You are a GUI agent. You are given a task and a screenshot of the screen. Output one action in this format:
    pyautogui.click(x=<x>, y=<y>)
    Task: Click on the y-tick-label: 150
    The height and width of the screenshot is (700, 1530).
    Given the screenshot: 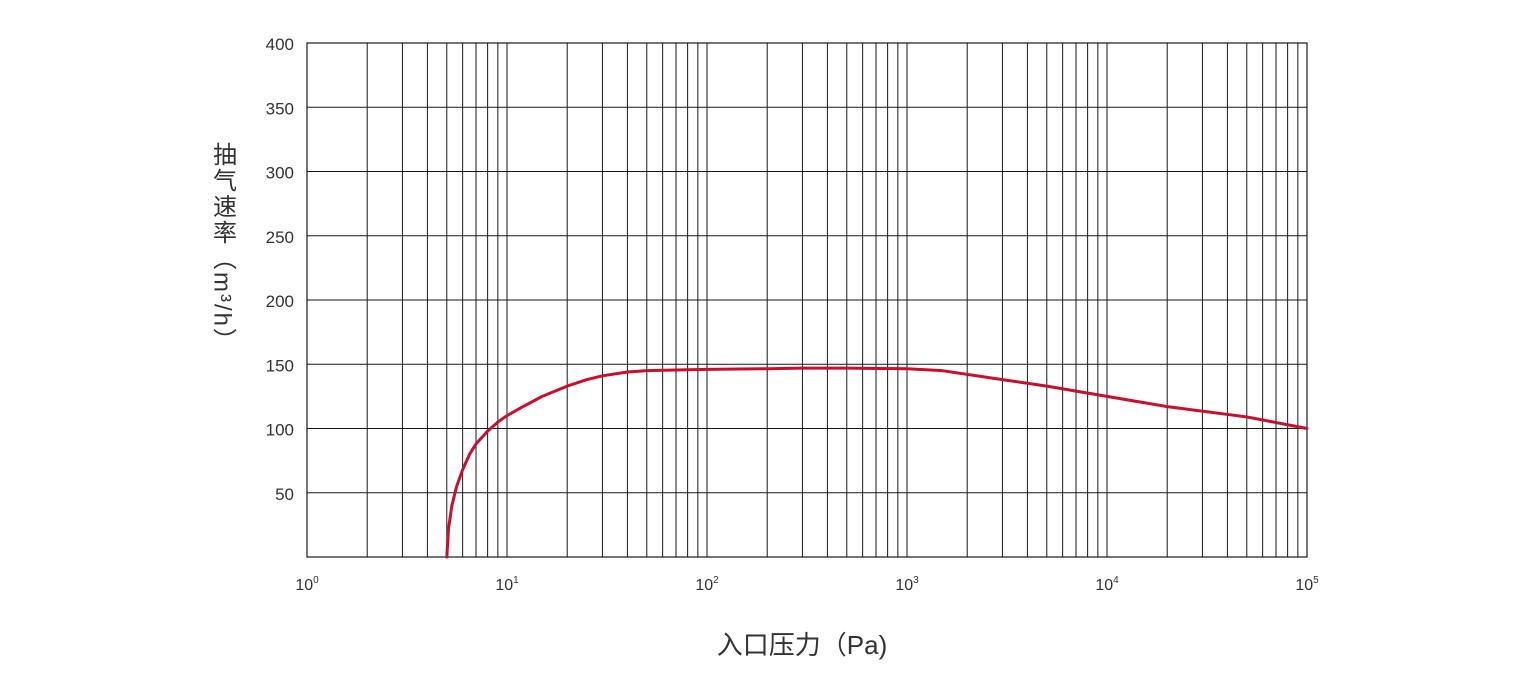 What is the action you would take?
    pyautogui.click(x=280, y=365)
    